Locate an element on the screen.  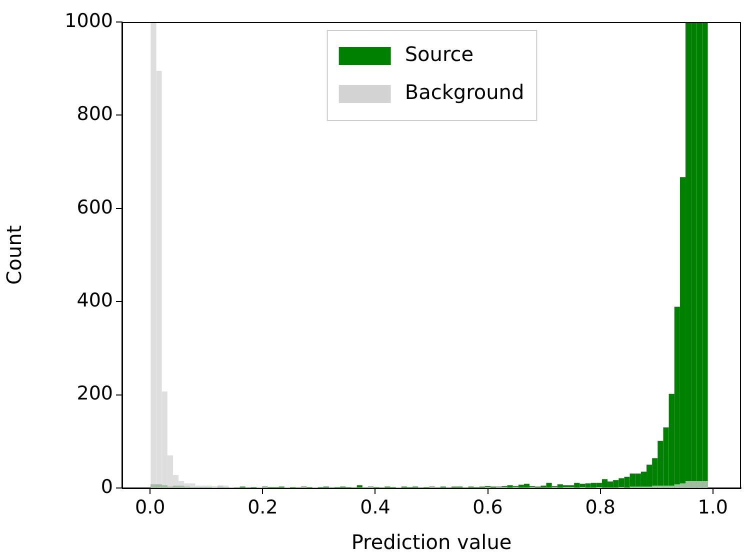
y-tick-label: 600 is located at coordinates (94, 207).